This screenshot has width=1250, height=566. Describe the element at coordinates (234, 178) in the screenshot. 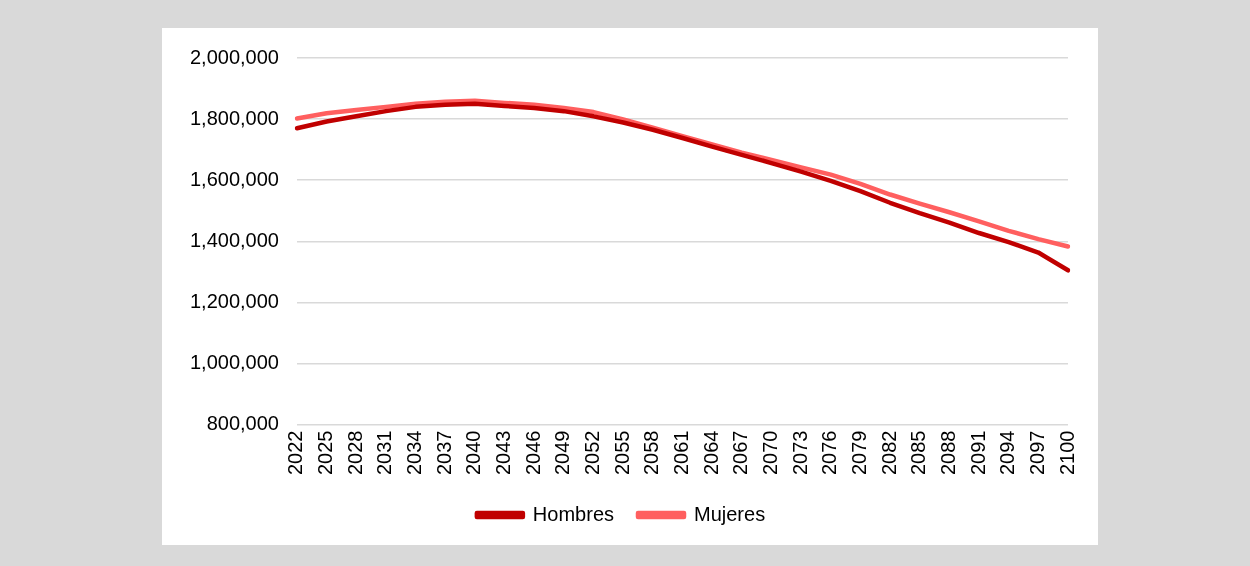

I see `y-tick-label: 1,600,000` at that location.